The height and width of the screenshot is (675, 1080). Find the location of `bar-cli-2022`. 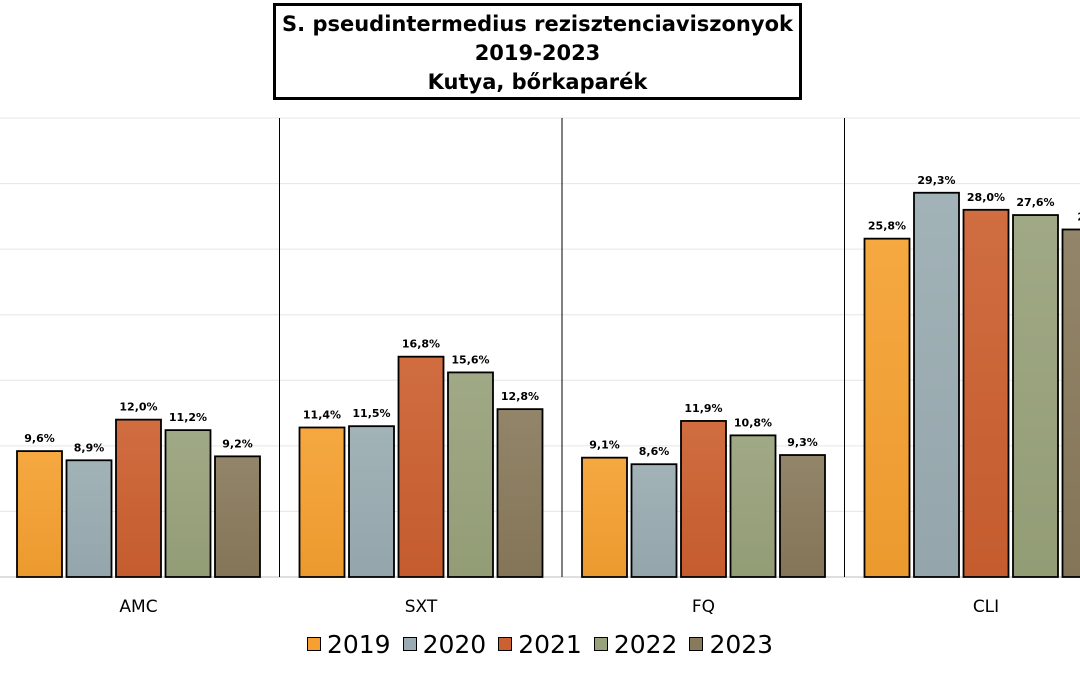

bar-cli-2022 is located at coordinates (1035, 396).